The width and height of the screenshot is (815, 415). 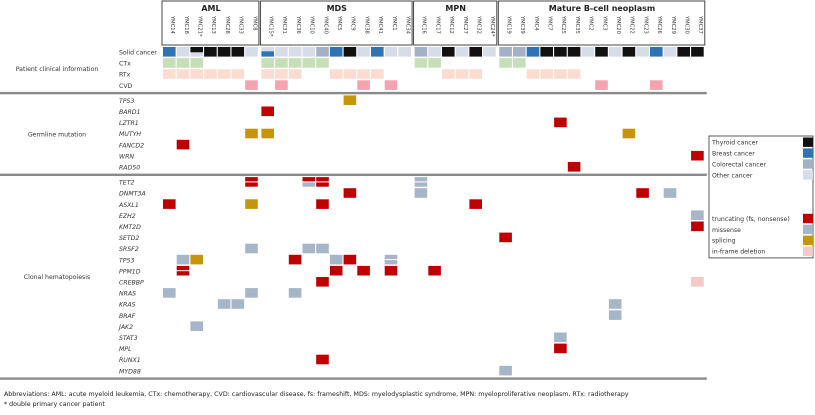 What do you see at coordinates (732, 175) in the screenshot?
I see `legend-label: Other cancer` at bounding box center [732, 175].